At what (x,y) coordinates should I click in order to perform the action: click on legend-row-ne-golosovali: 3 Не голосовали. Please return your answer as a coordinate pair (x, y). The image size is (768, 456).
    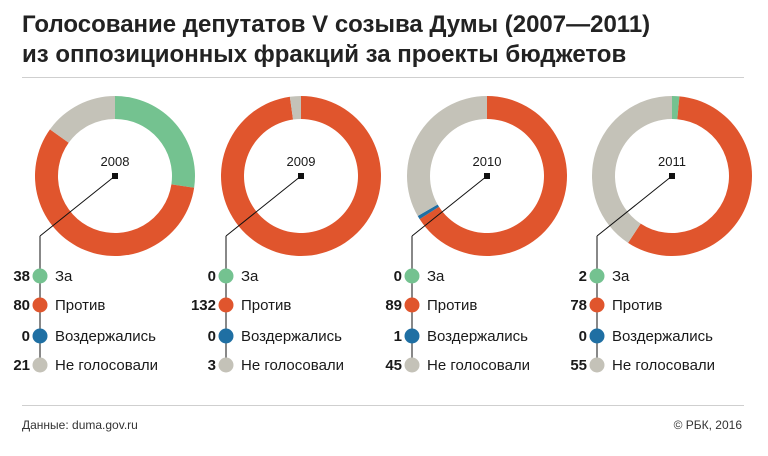
    Looking at the image, I should click on (276, 365).